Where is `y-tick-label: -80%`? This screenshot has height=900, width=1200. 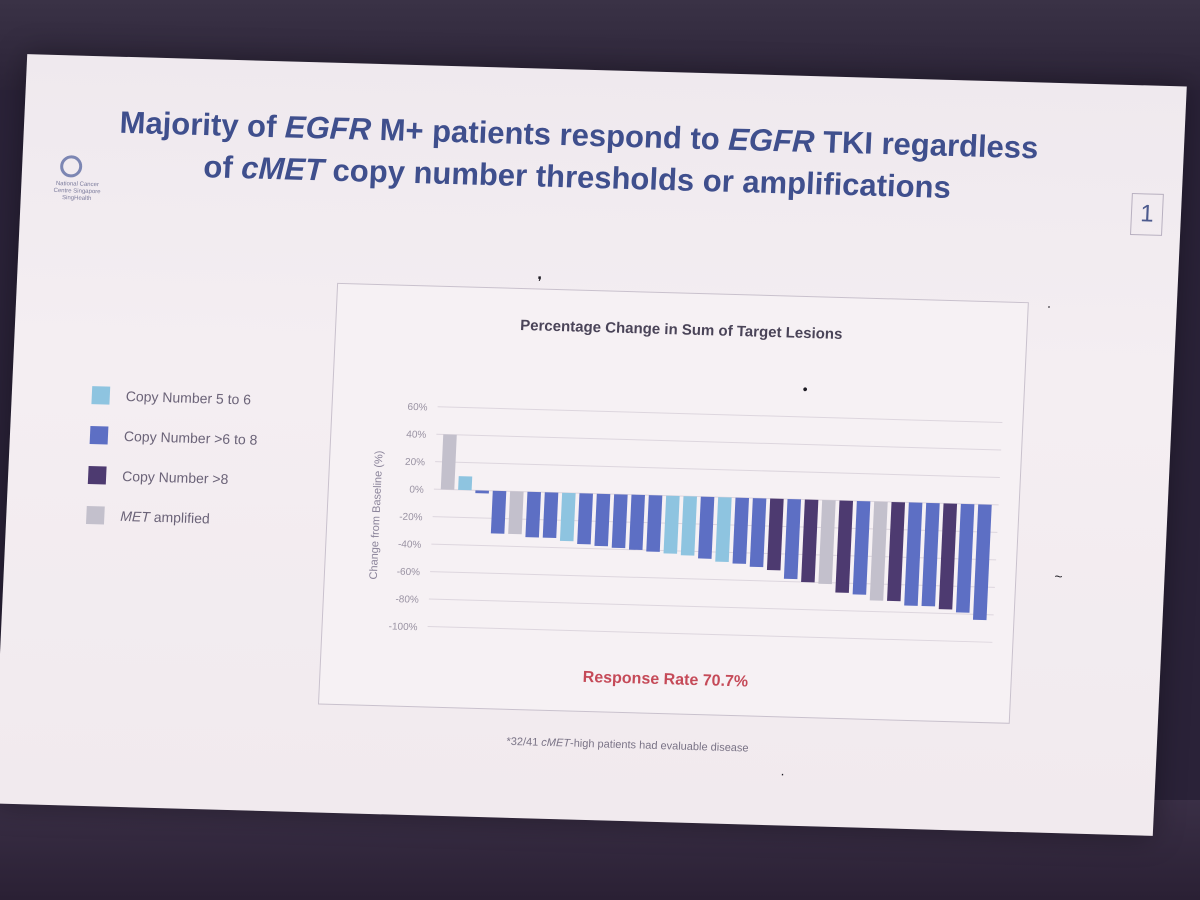 y-tick-label: -80% is located at coordinates (407, 600).